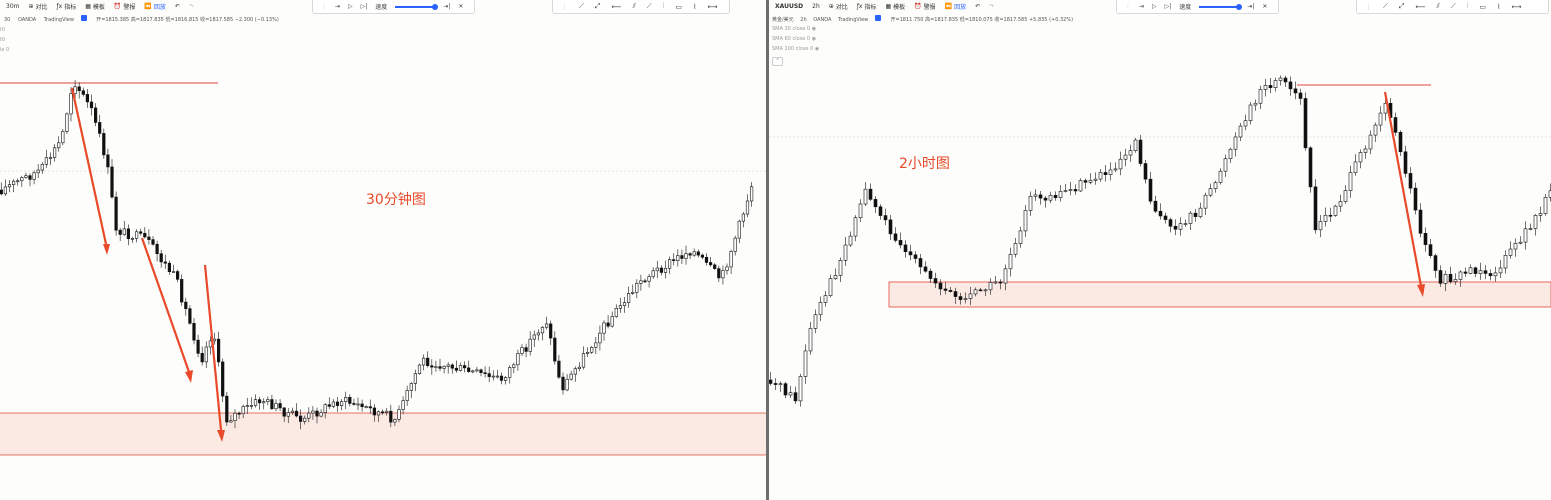 Image resolution: width=1551 pixels, height=500 pixels. I want to click on symbol-search: XAUUSD, so click(789, 6).